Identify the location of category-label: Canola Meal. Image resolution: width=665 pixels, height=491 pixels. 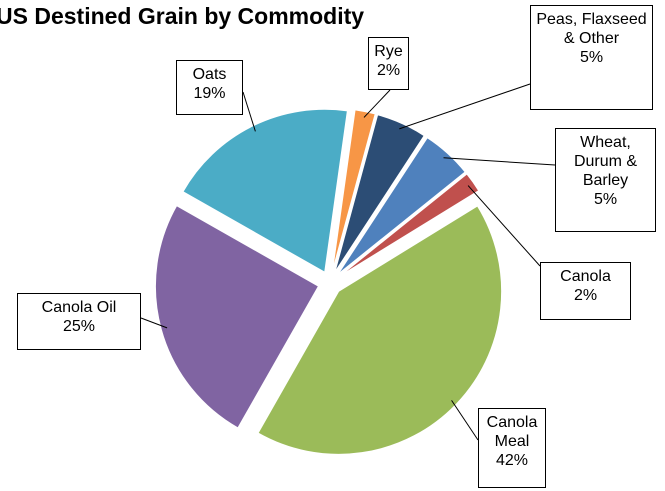
(512, 432).